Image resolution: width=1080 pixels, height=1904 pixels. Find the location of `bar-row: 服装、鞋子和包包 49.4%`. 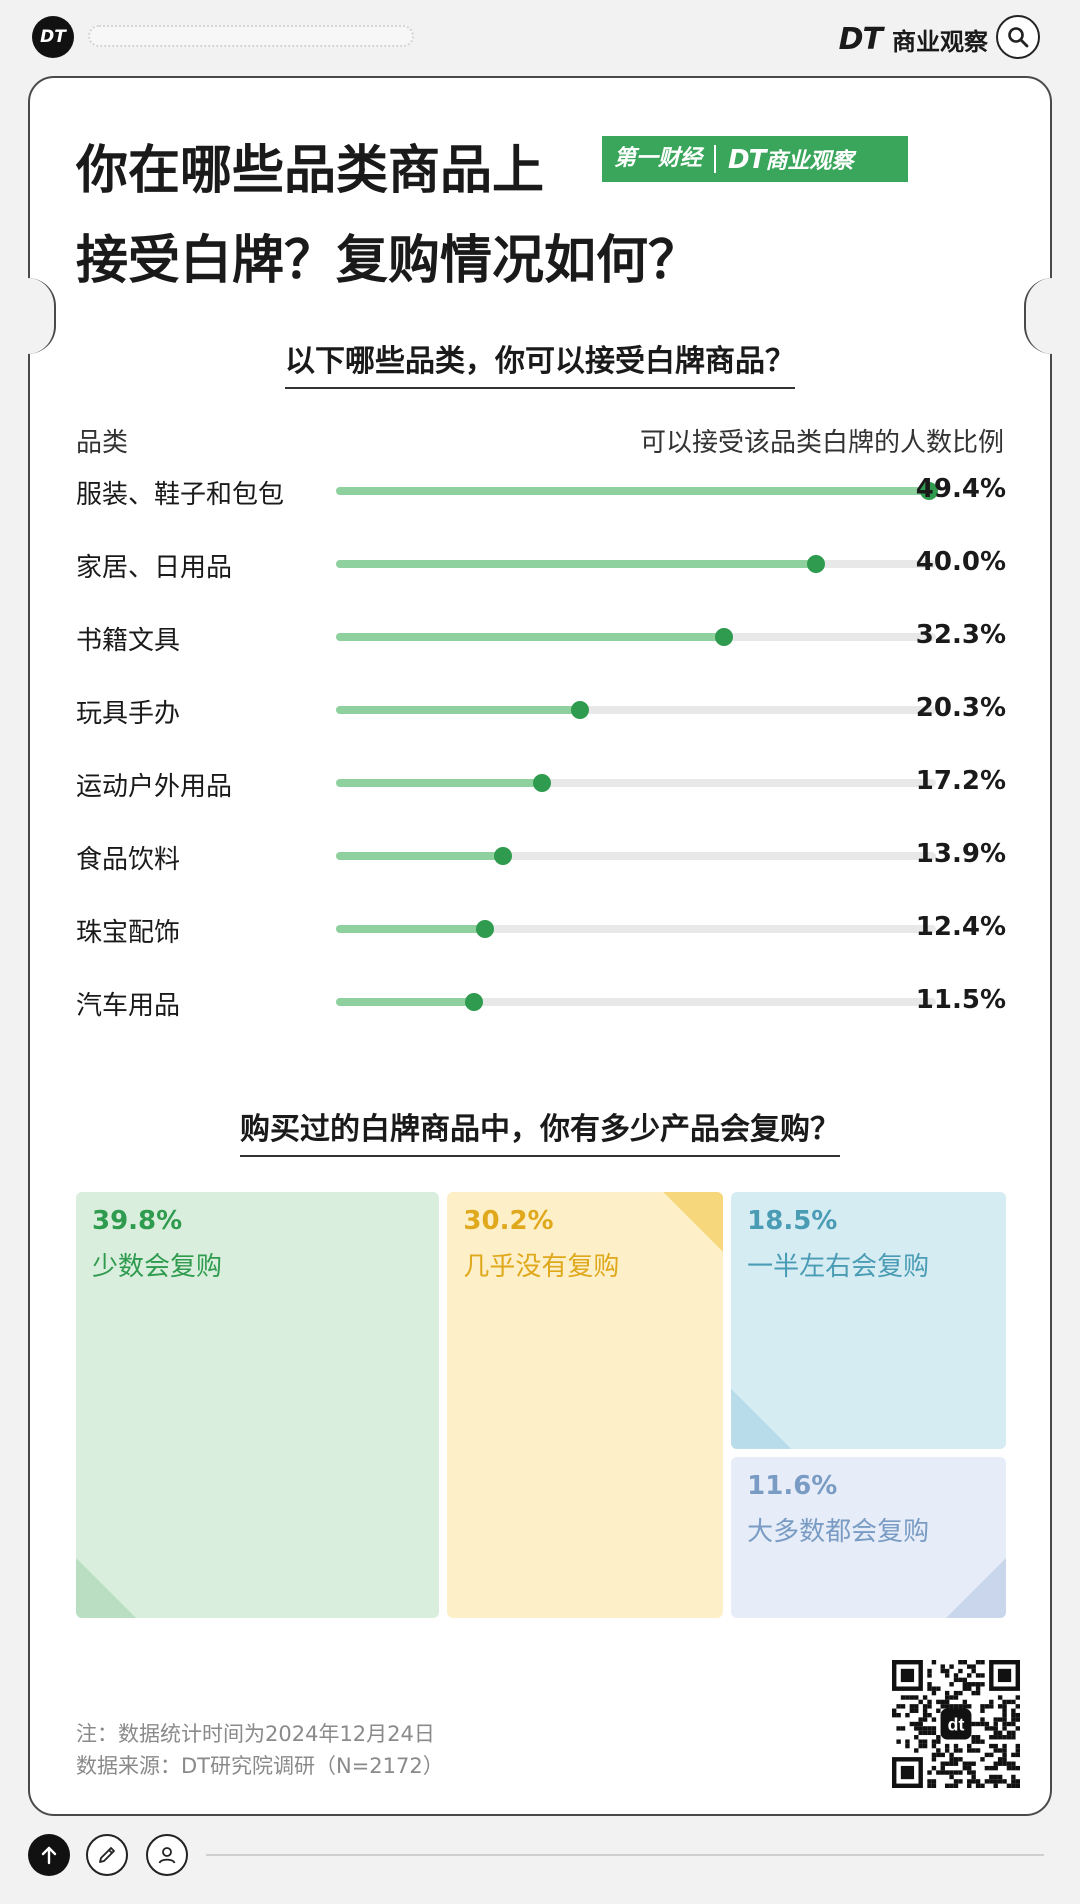

bar-row: 服装、鞋子和包包 49.4% is located at coordinates (541, 490).